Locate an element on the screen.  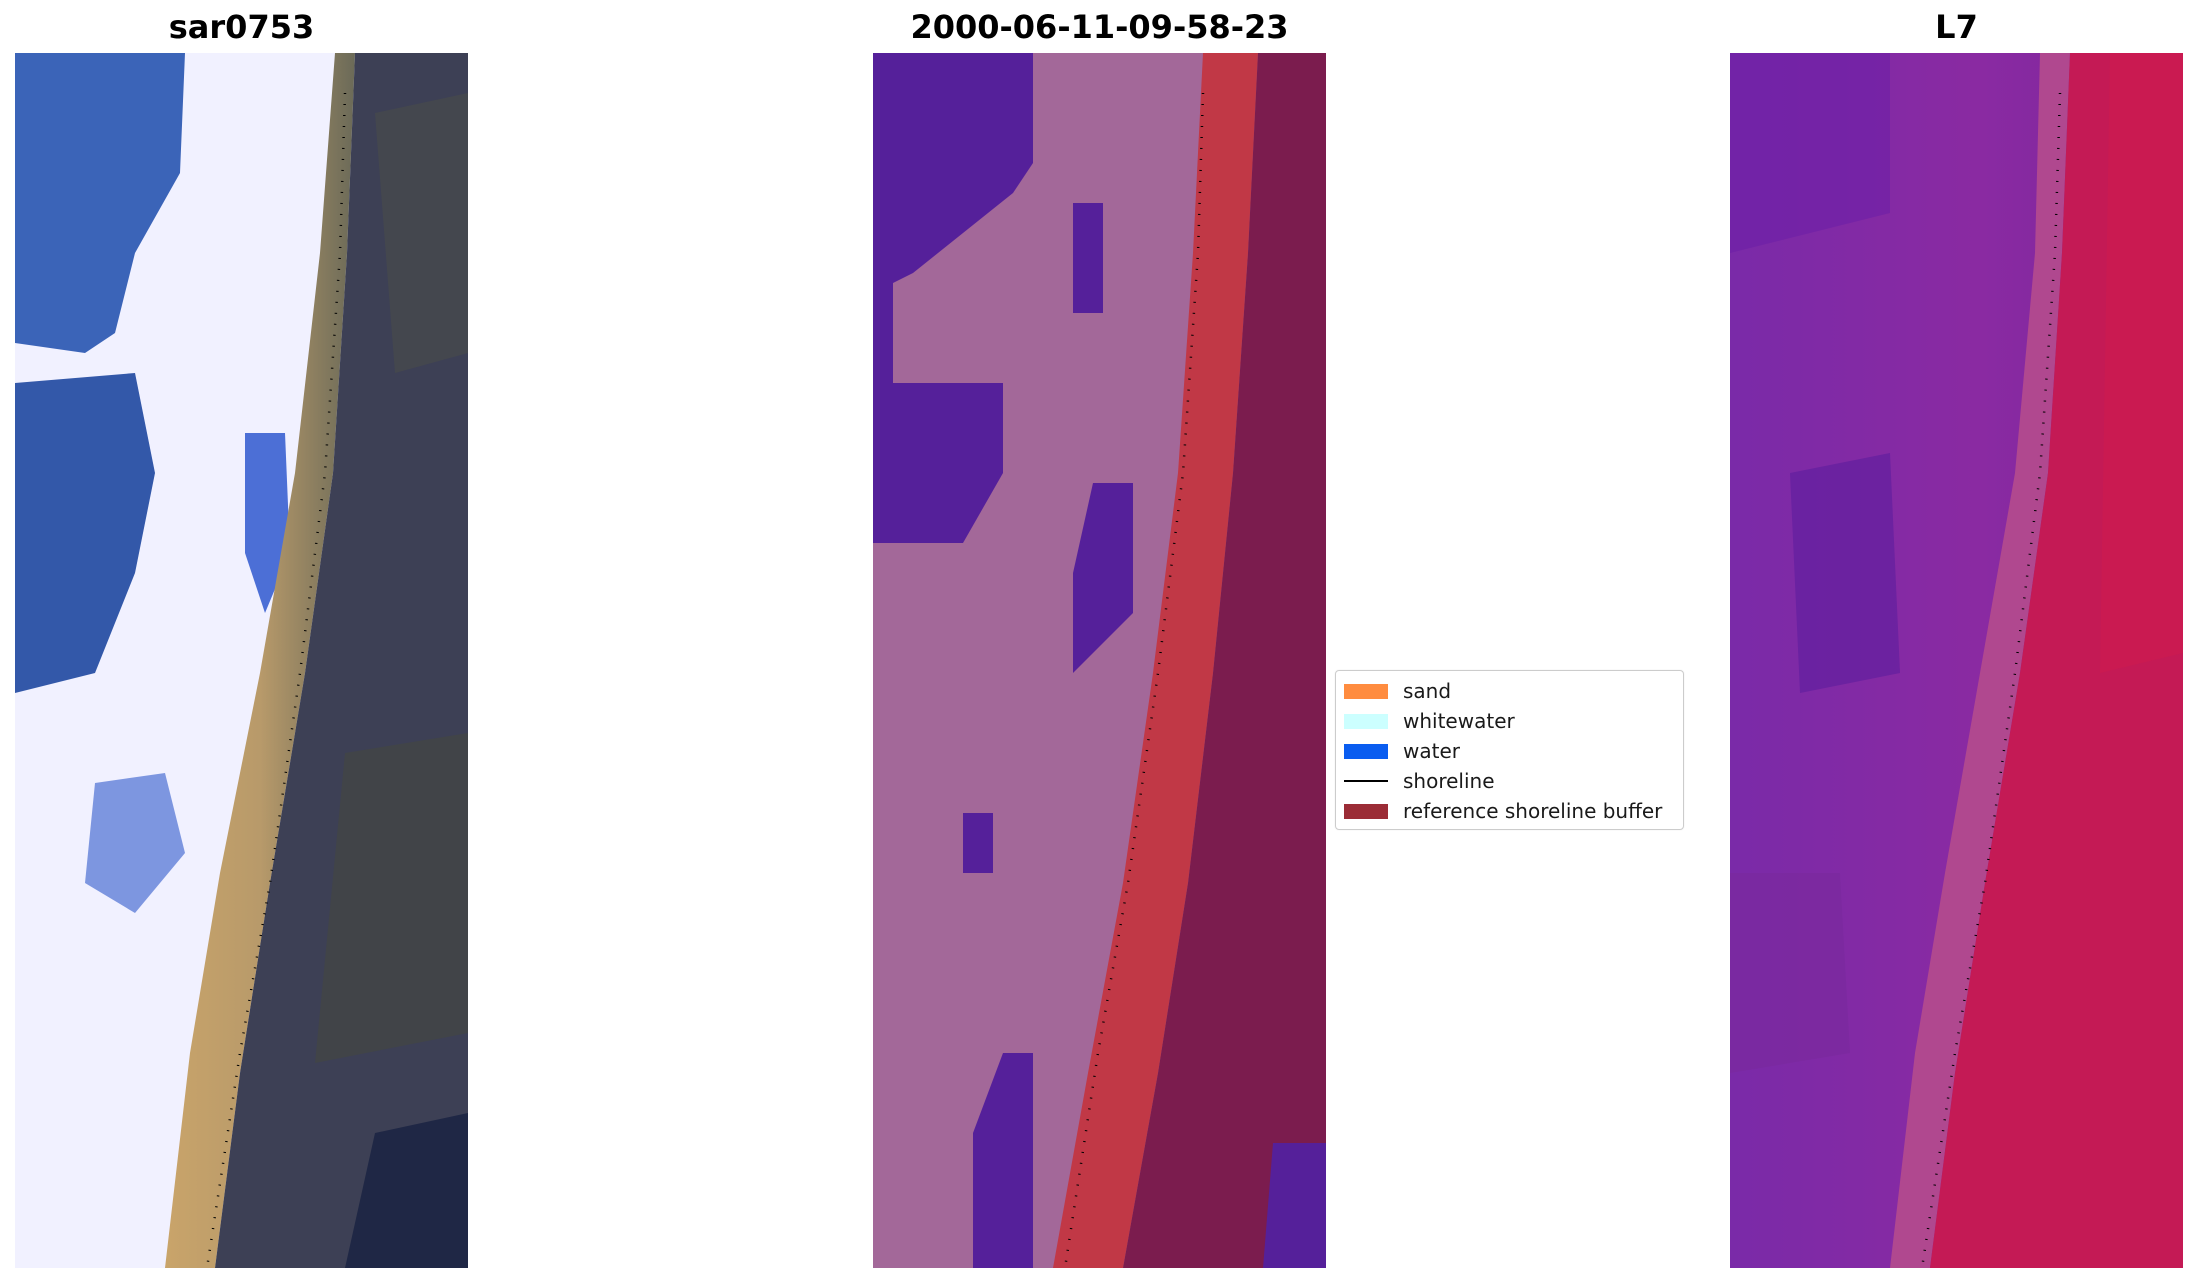
legend-label-whitewater: whitewater is located at coordinates (1459, 721).